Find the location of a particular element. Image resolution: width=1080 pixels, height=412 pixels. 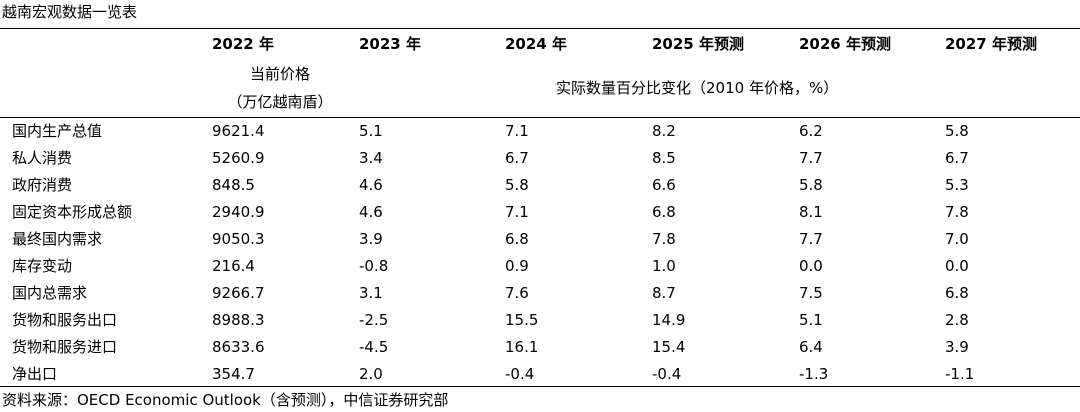

row-label: 净出口 is located at coordinates (35, 374).